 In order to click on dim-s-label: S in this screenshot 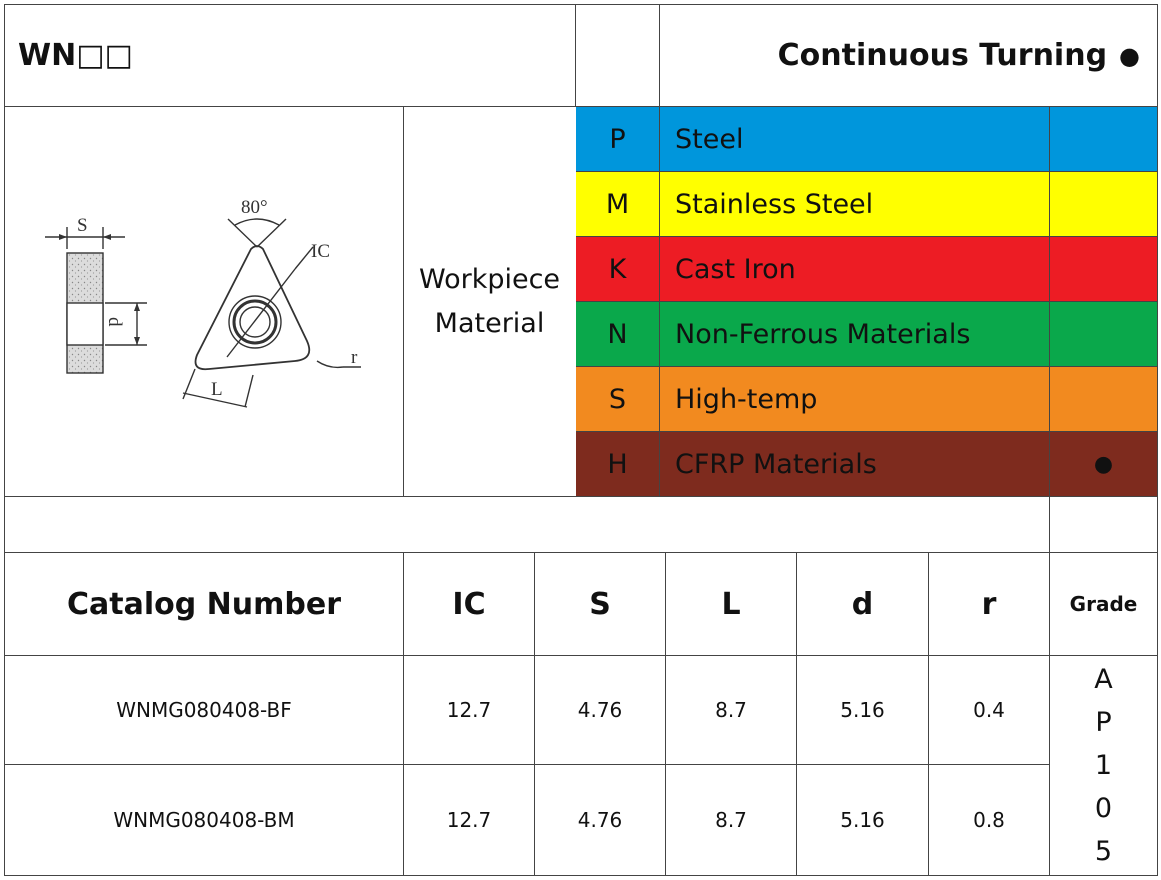, I will do `click(82, 225)`.